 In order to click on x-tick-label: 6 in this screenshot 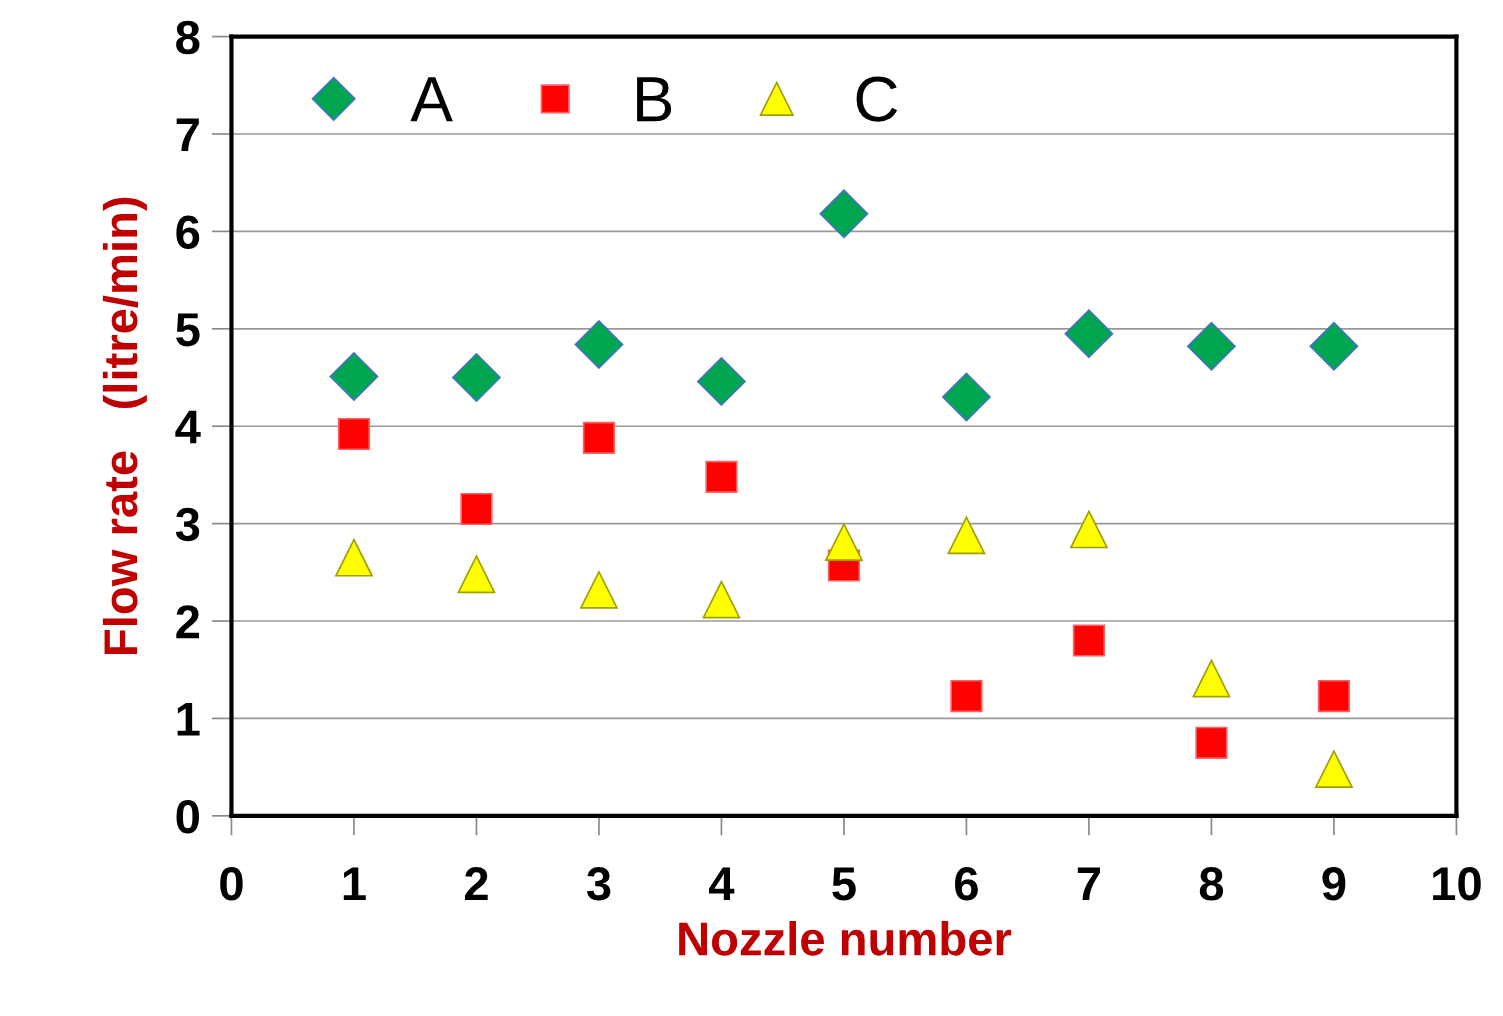, I will do `click(966, 884)`.